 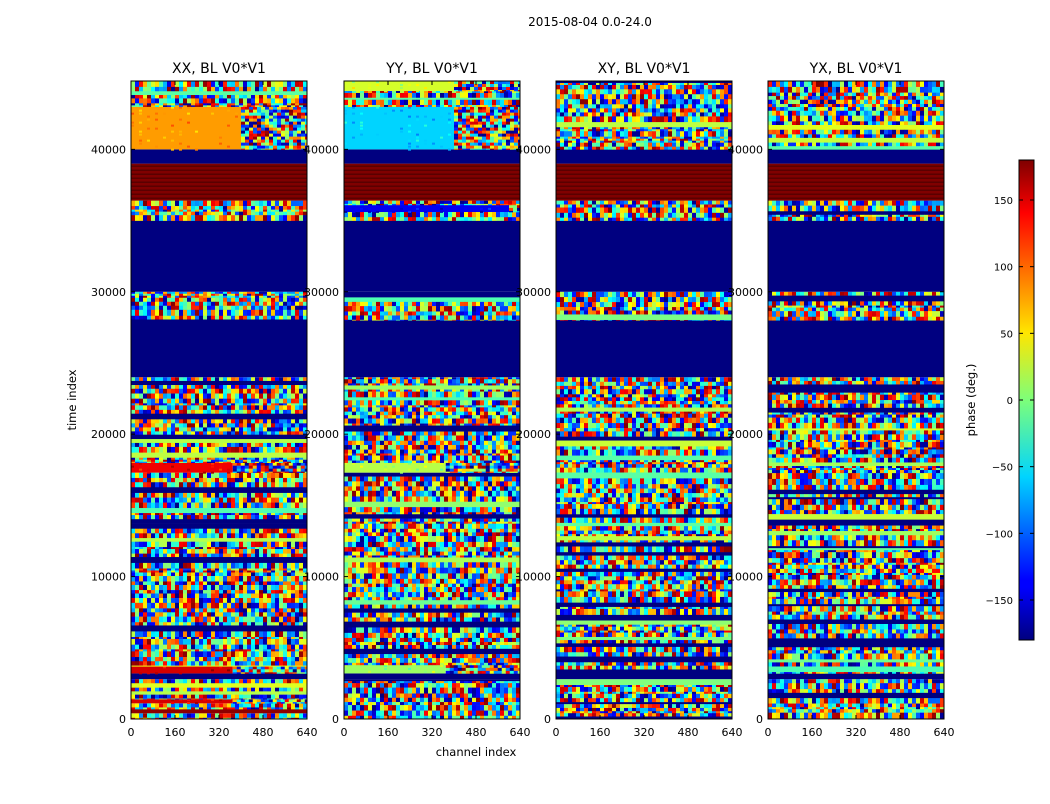 What do you see at coordinates (219, 510) in the screenshot?
I see `smooth-row` at bounding box center [219, 510].